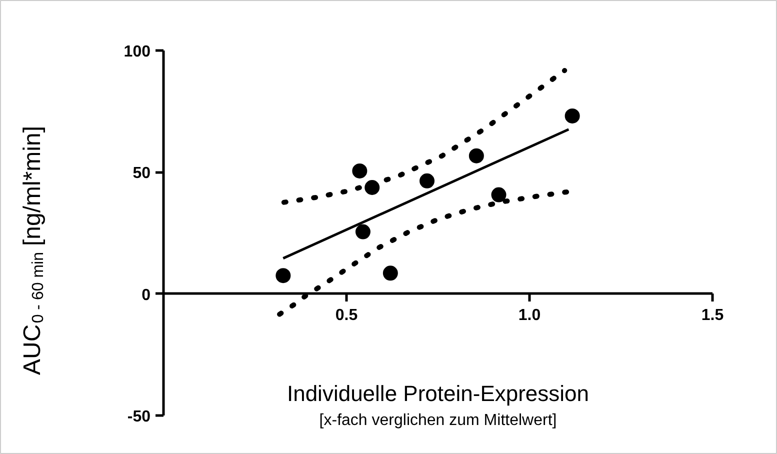 The image size is (777, 454). What do you see at coordinates (33, 250) in the screenshot?
I see `y-axis-title: AUC0 - 60 min [ng/ml*min]` at bounding box center [33, 250].